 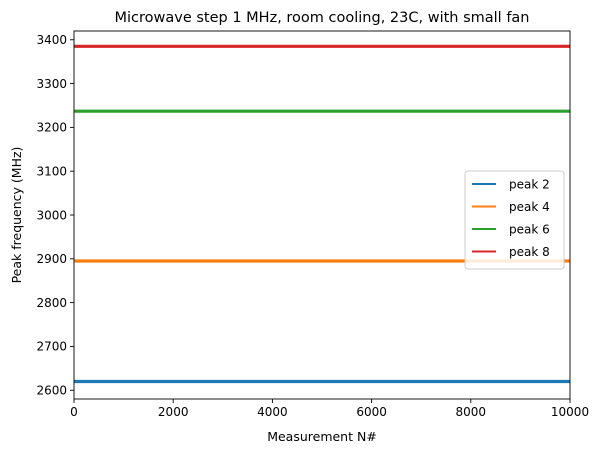 I want to click on y-tick-label: 2700, so click(x=51, y=347).